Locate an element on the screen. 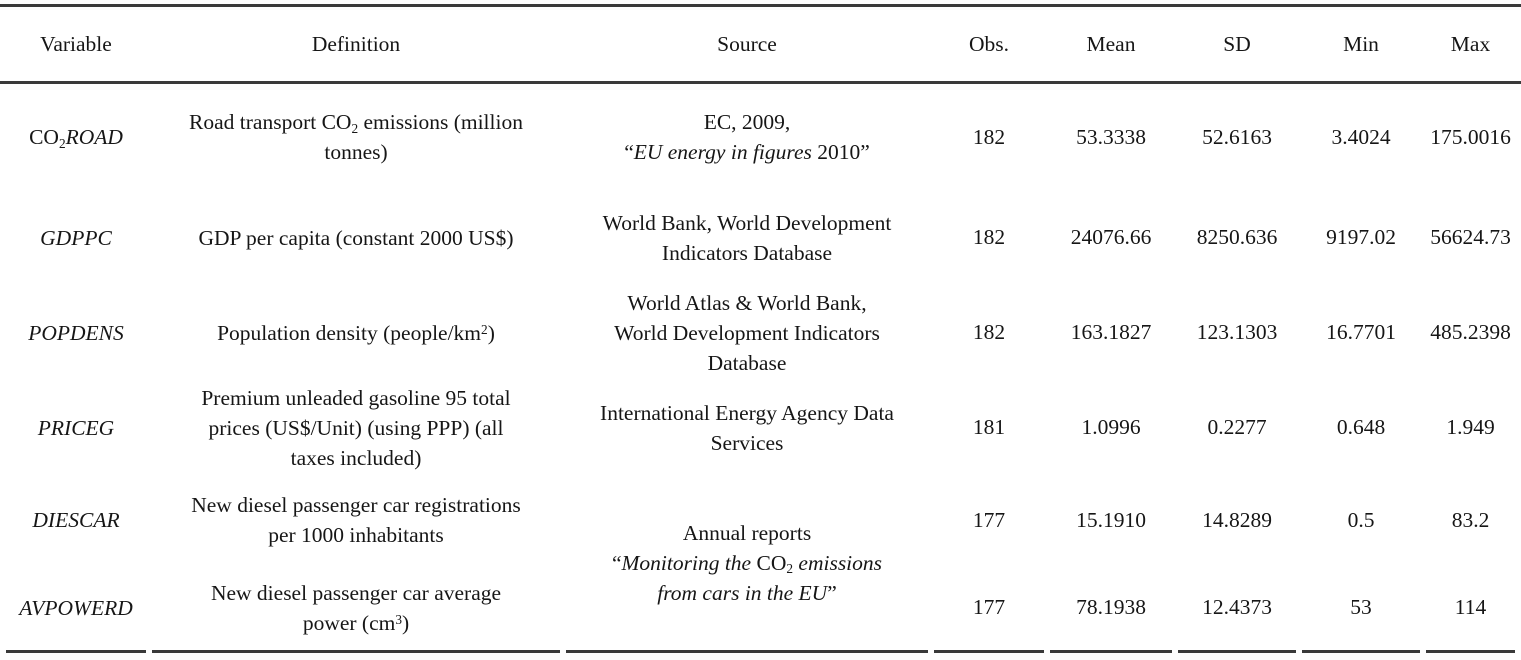 The image size is (1521, 660). sd-cell: 0.2277 is located at coordinates (1237, 427).